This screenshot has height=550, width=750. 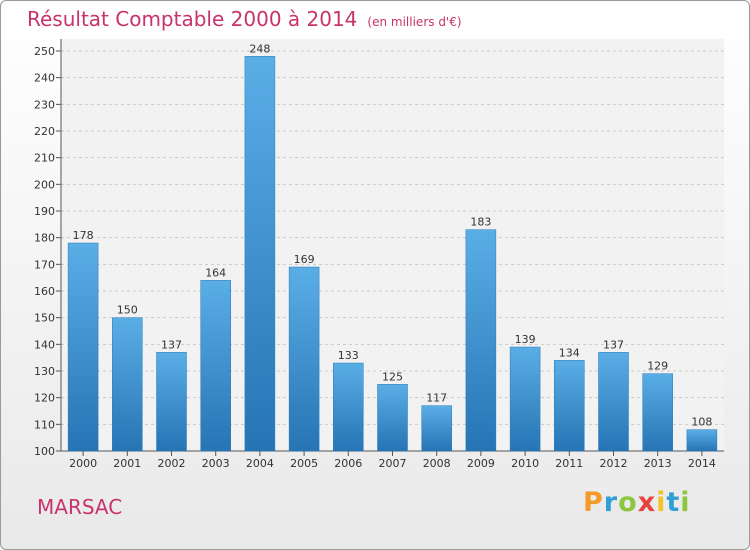 What do you see at coordinates (611, 502) in the screenshot?
I see `logo-letter: r` at bounding box center [611, 502].